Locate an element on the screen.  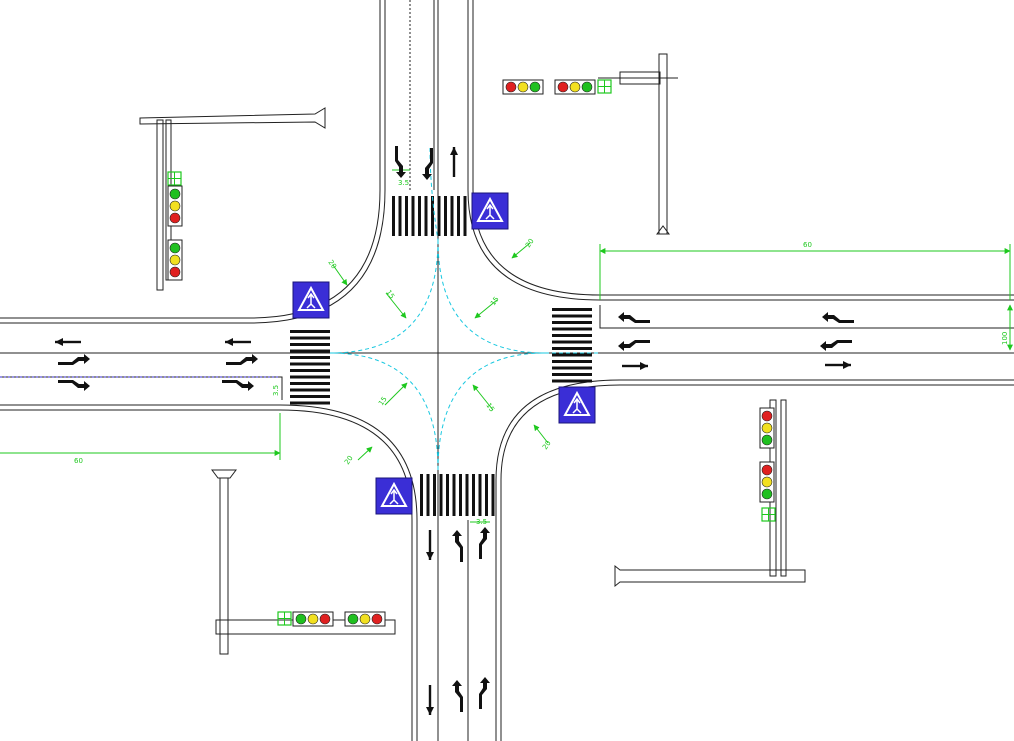
nw-signal-arm is located at coordinates (232, 118).